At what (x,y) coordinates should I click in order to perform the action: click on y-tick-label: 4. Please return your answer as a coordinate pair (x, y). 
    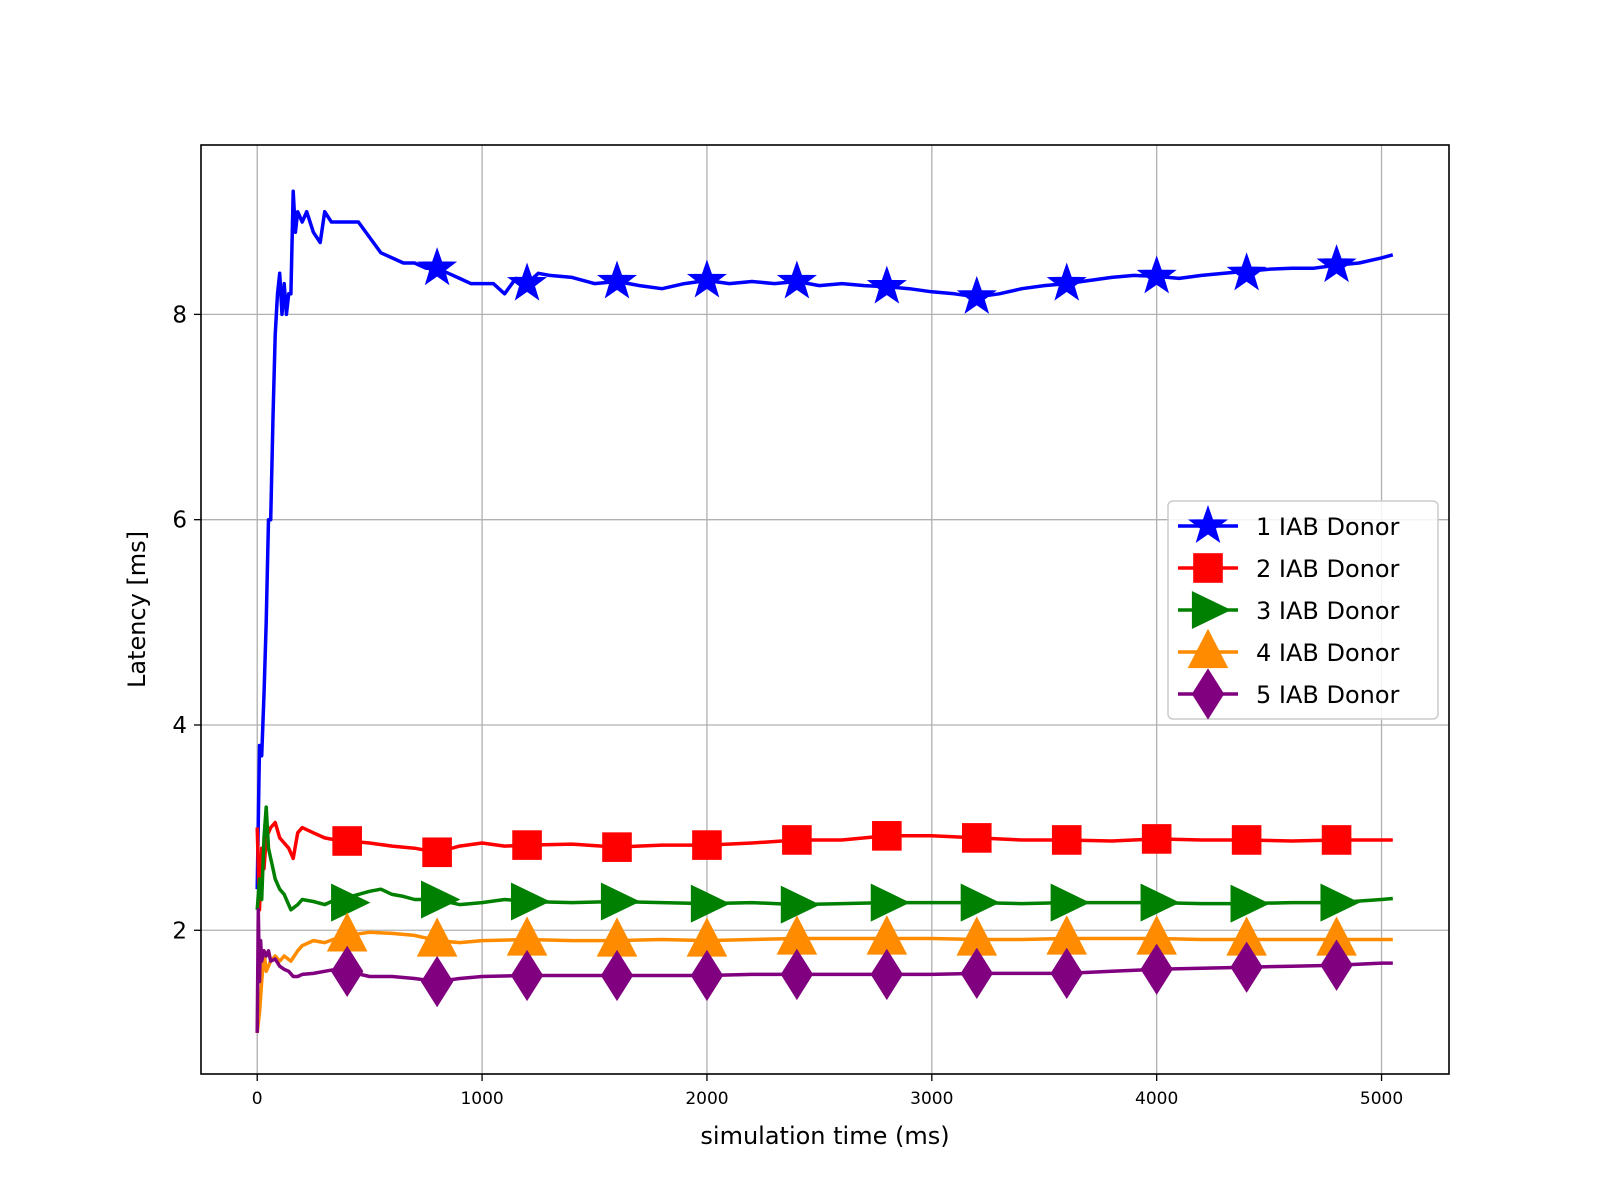
    Looking at the image, I should click on (179, 726).